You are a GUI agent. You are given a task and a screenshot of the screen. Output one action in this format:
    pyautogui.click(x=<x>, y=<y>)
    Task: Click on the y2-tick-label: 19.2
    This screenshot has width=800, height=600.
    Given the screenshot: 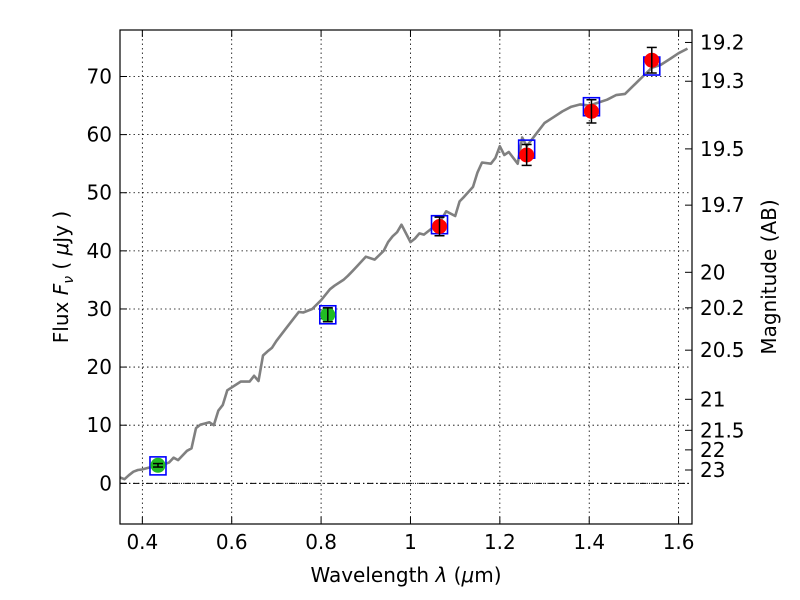 What is the action you would take?
    pyautogui.click(x=722, y=42)
    